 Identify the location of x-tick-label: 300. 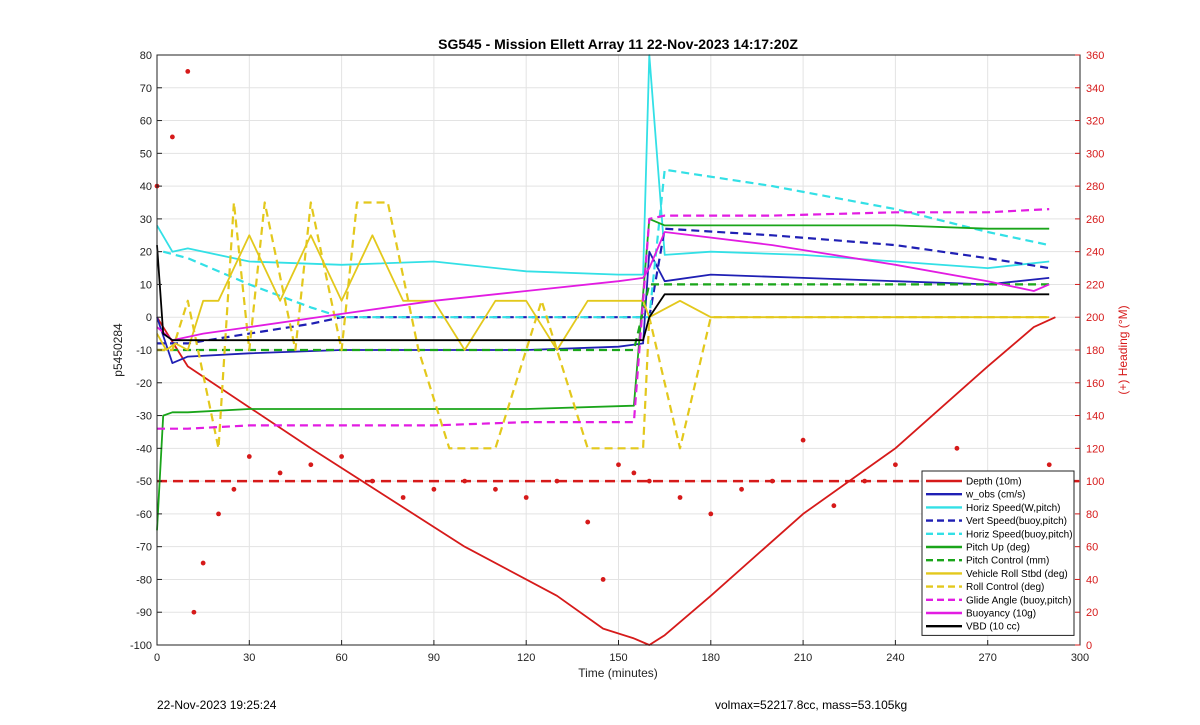
(1080, 658).